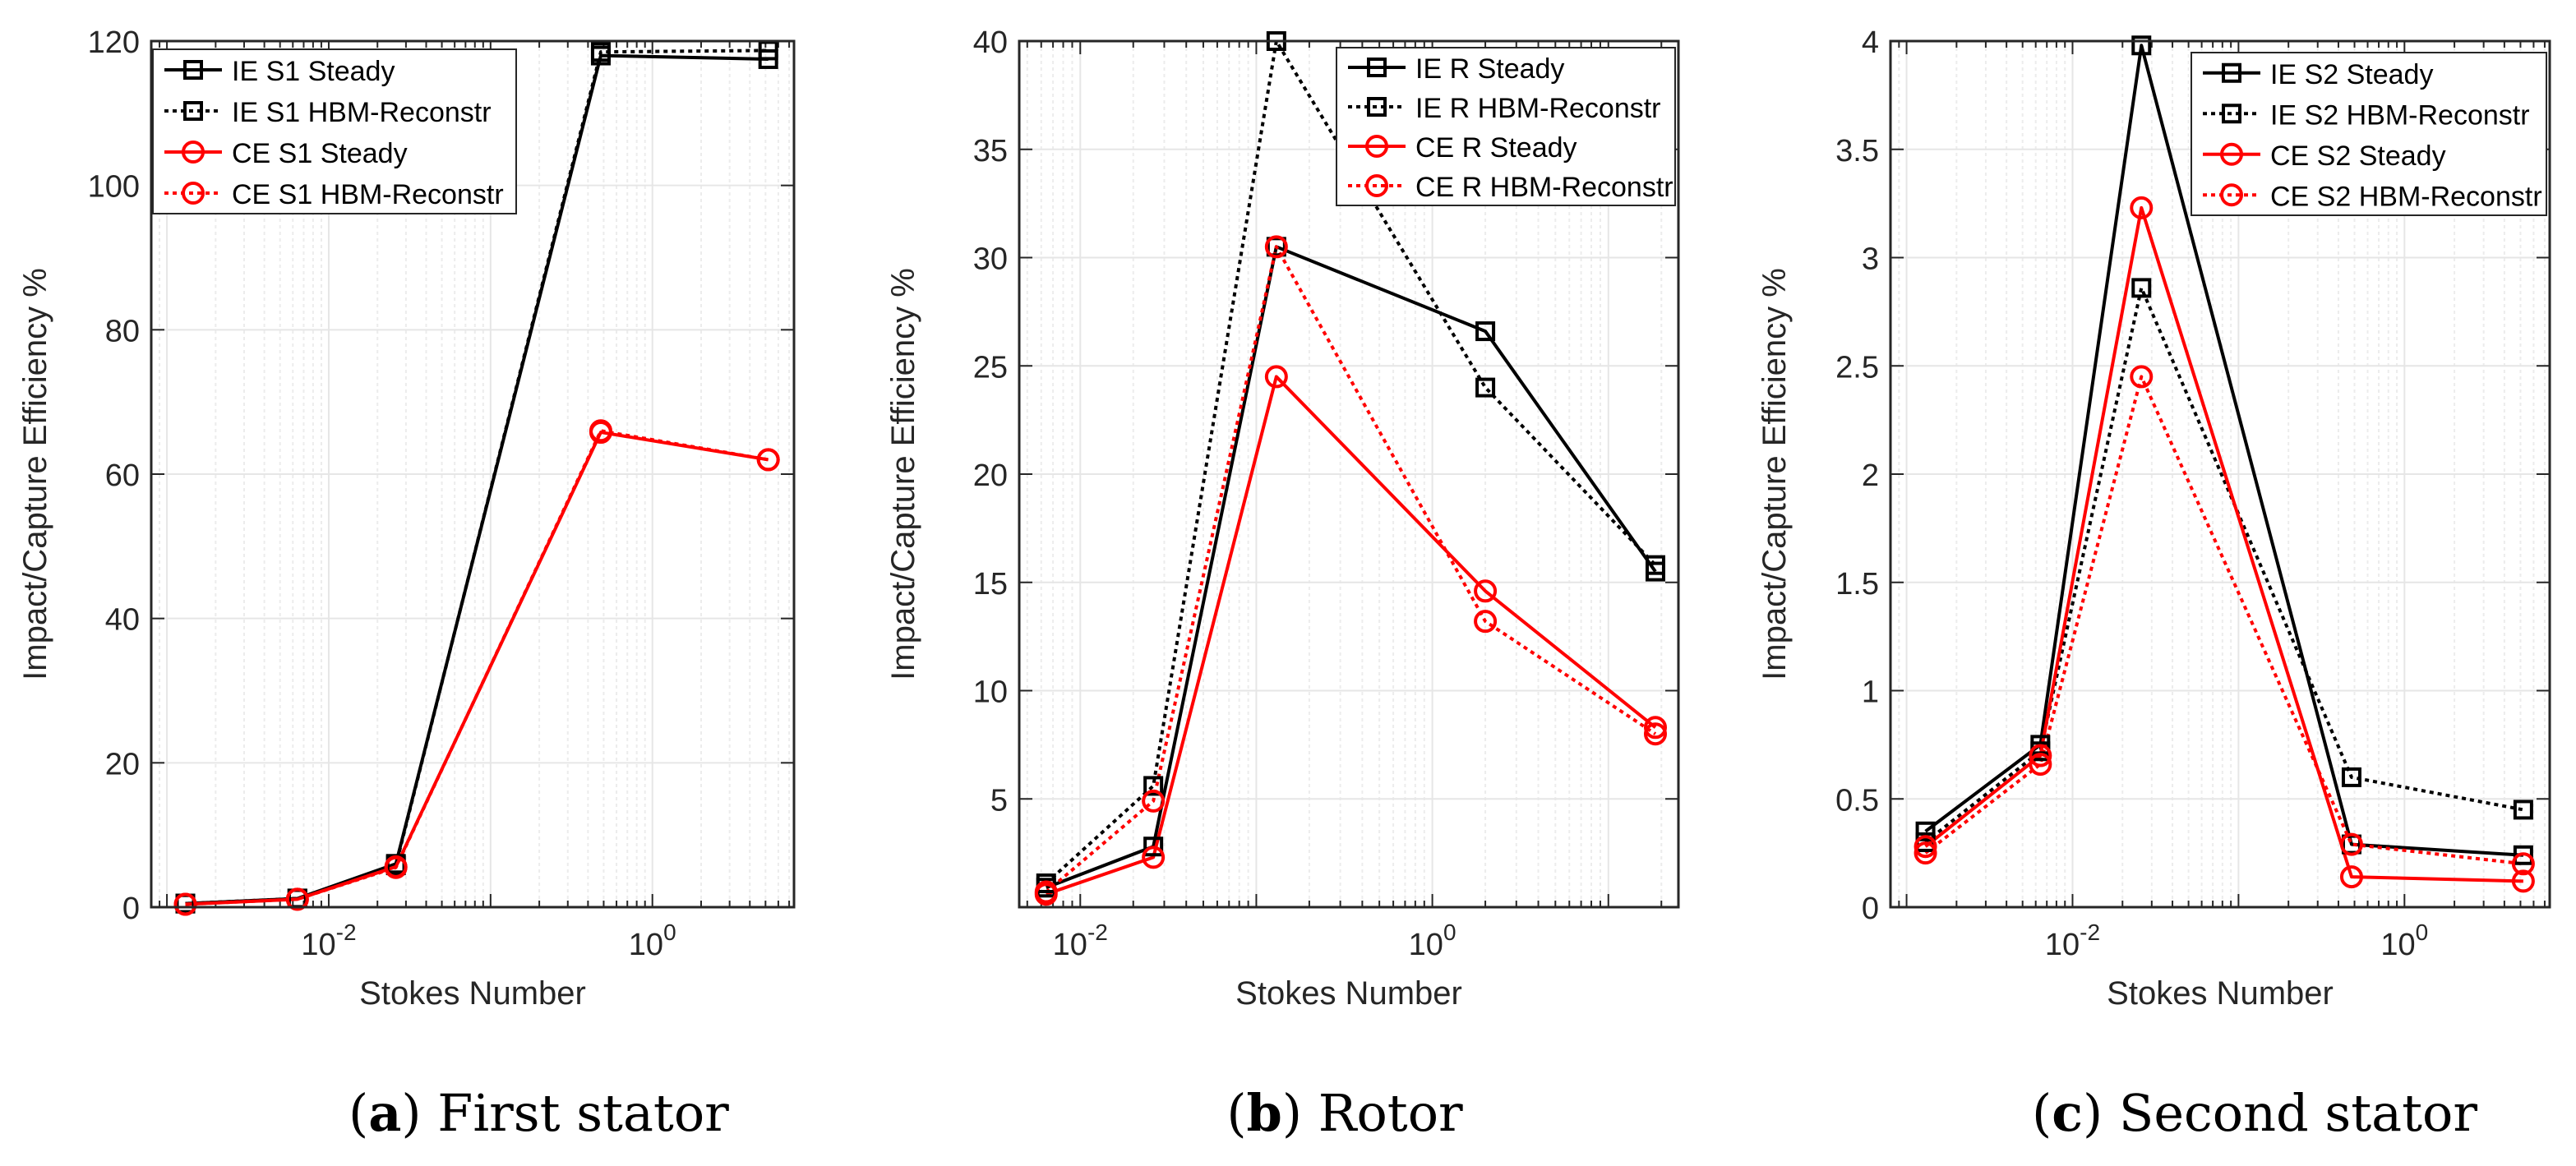 This screenshot has height=1166, width=2576. Describe the element at coordinates (2298, 1113) in the screenshot. I see `caption-c-text: Second stator` at that location.